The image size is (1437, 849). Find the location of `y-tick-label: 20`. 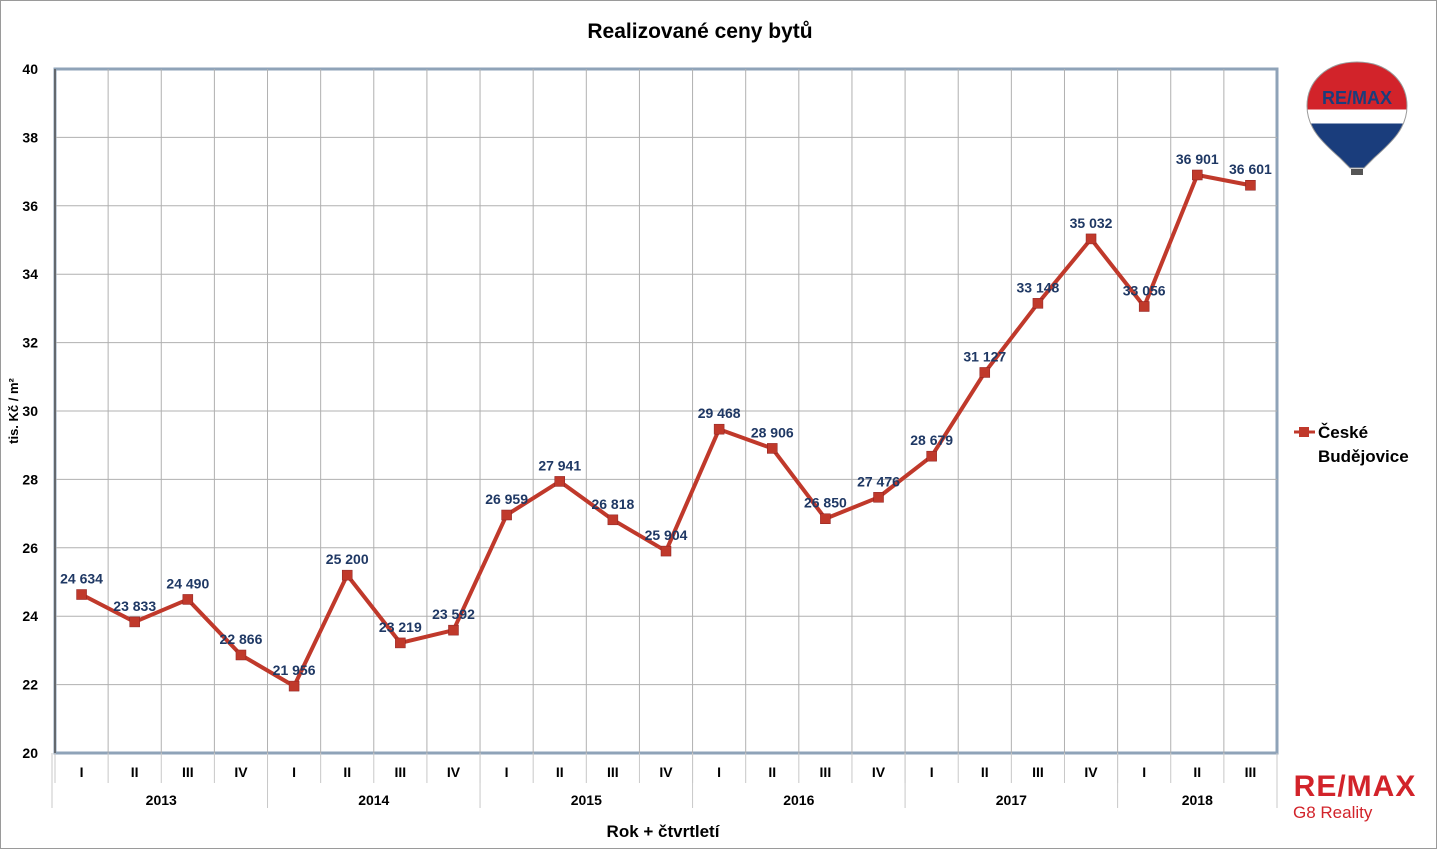

y-tick-label: 20 is located at coordinates (30, 753).